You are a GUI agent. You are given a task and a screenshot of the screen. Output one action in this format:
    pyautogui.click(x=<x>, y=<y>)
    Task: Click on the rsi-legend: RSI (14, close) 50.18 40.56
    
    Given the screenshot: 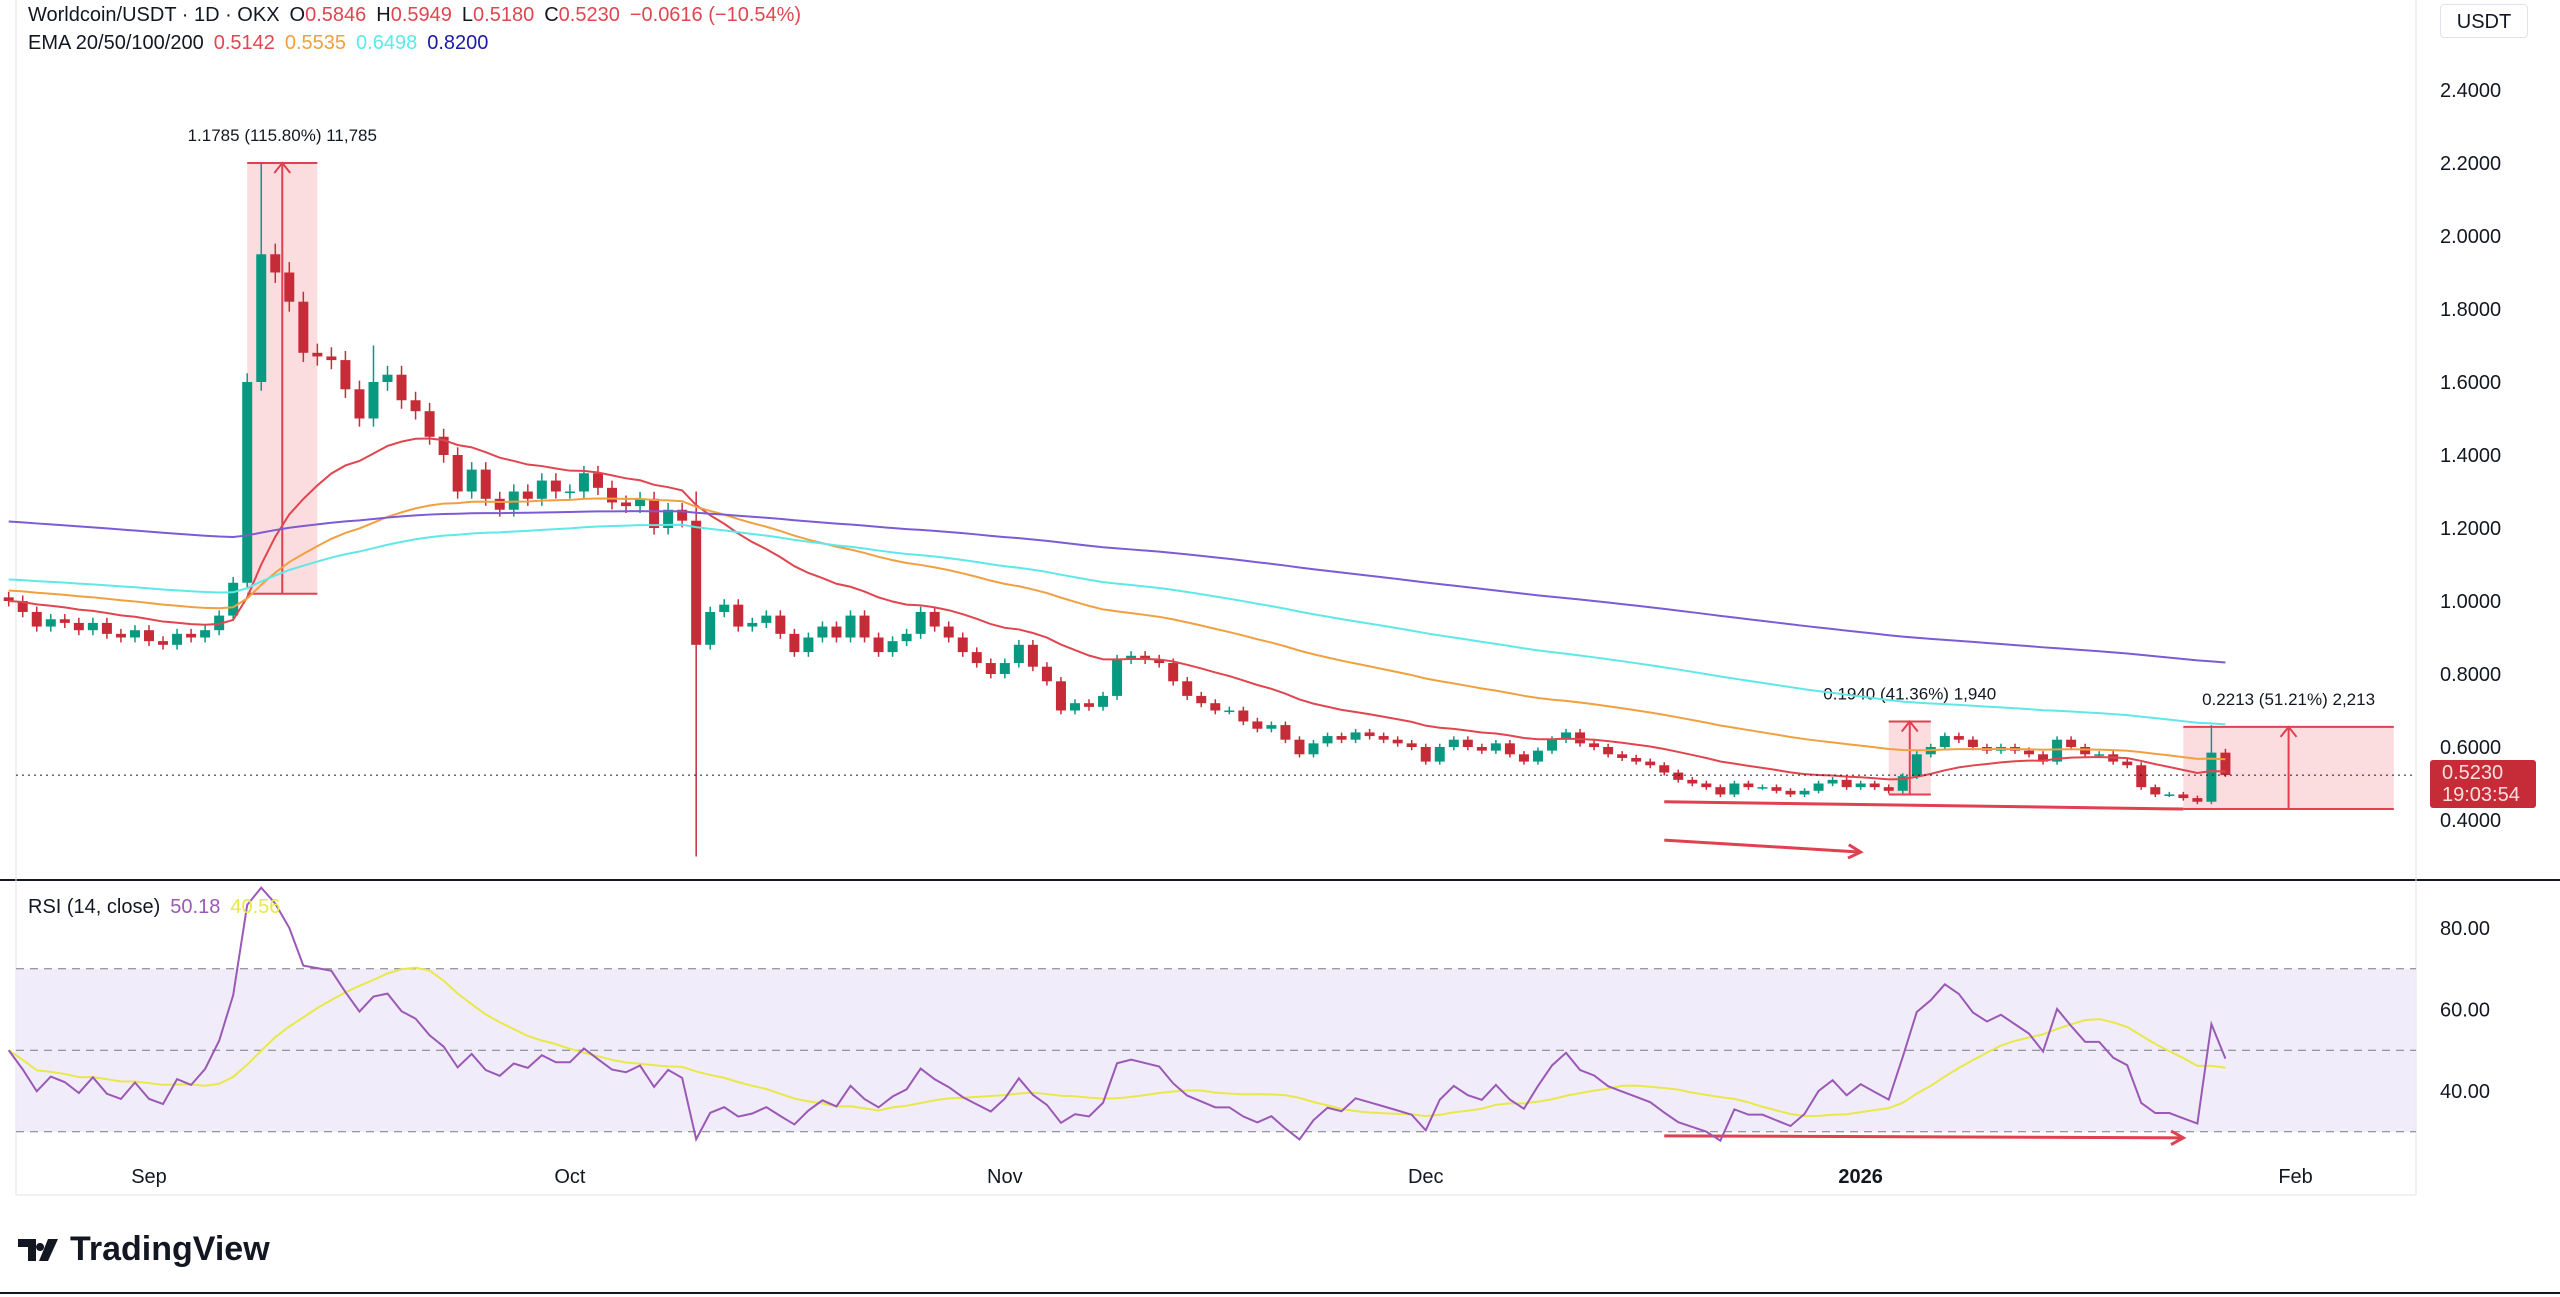 What is the action you would take?
    pyautogui.click(x=159, y=907)
    